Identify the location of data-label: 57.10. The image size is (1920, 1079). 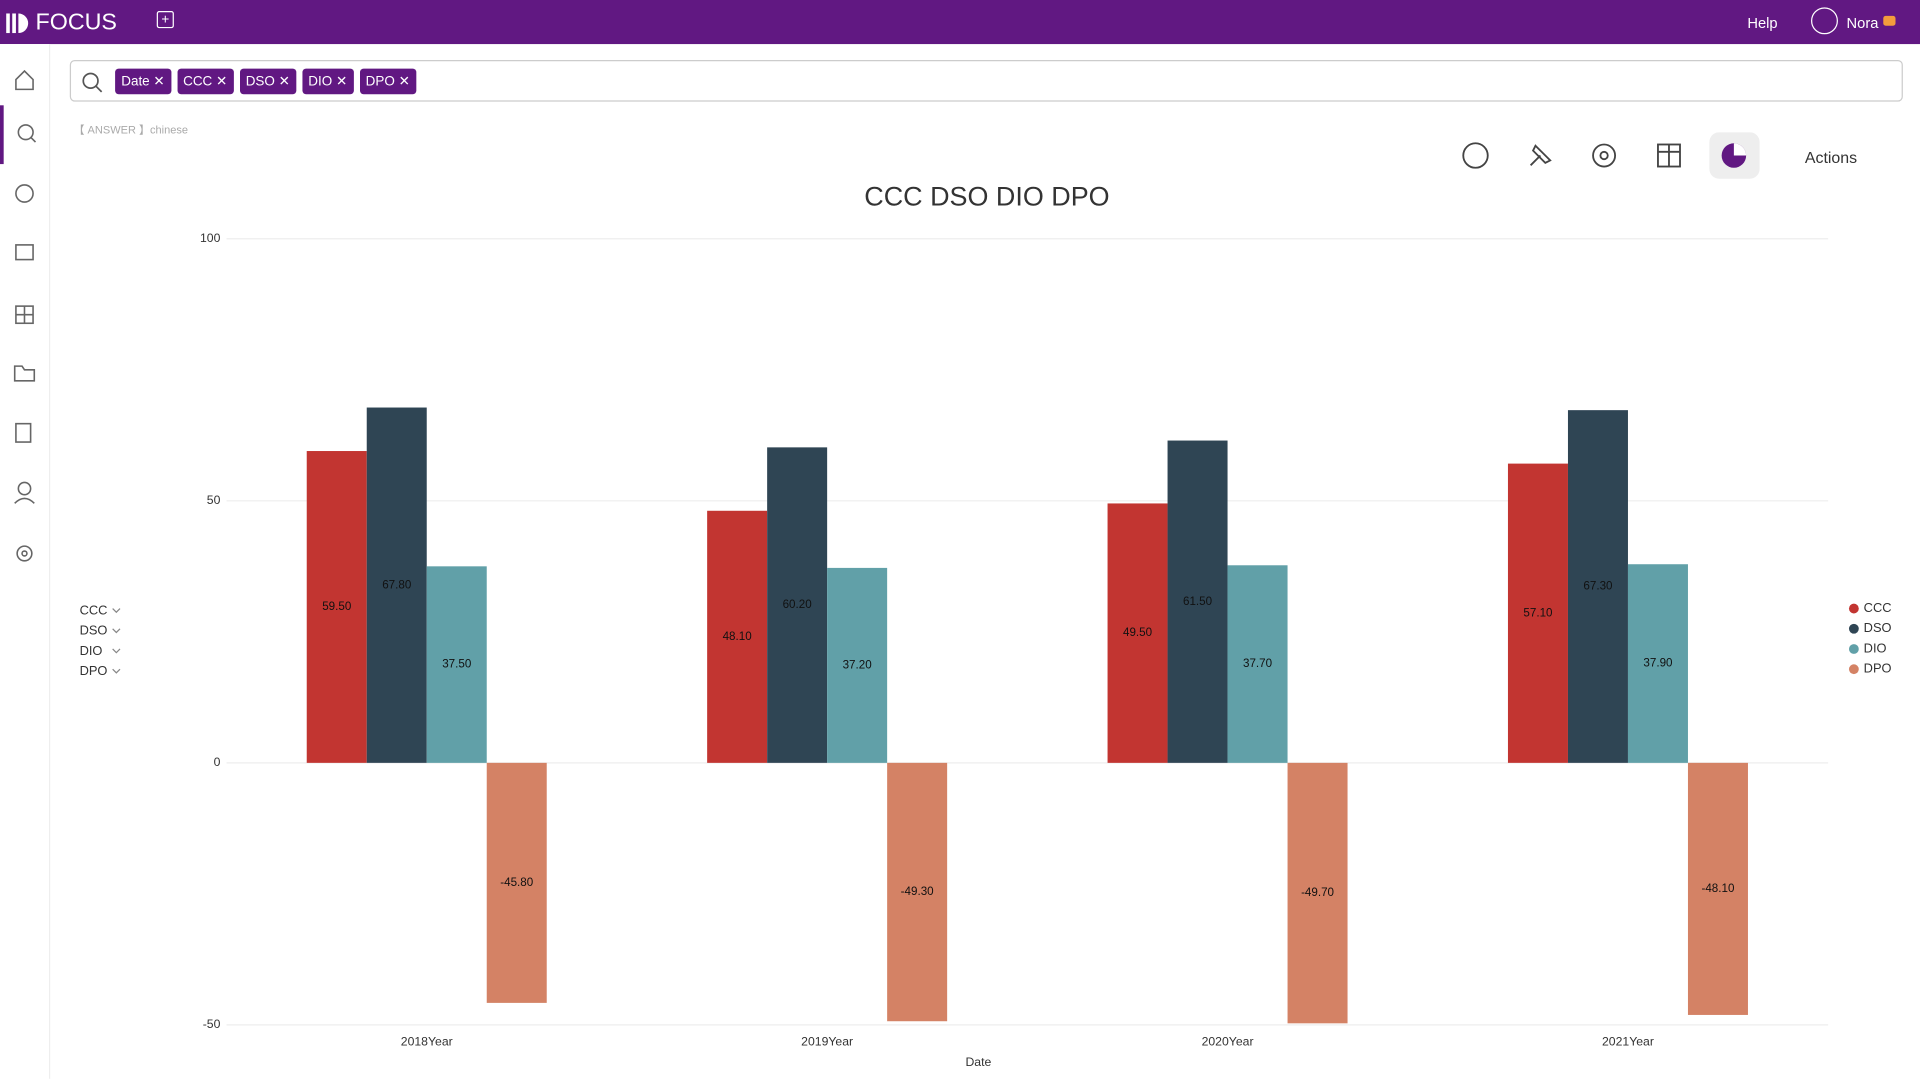
(1538, 612).